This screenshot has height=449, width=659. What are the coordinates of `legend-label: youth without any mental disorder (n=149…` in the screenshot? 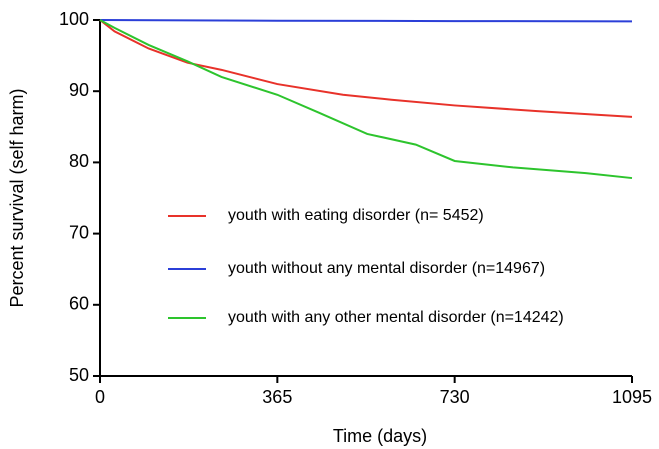 It's located at (386, 268).